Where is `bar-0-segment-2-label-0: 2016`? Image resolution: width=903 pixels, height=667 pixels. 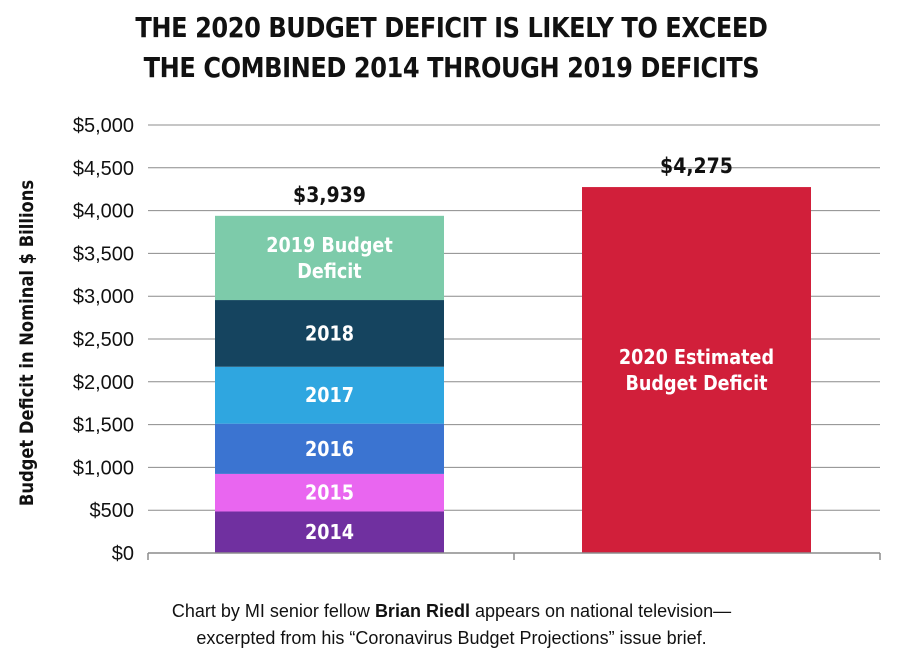 bar-0-segment-2-label-0: 2016 is located at coordinates (329, 450).